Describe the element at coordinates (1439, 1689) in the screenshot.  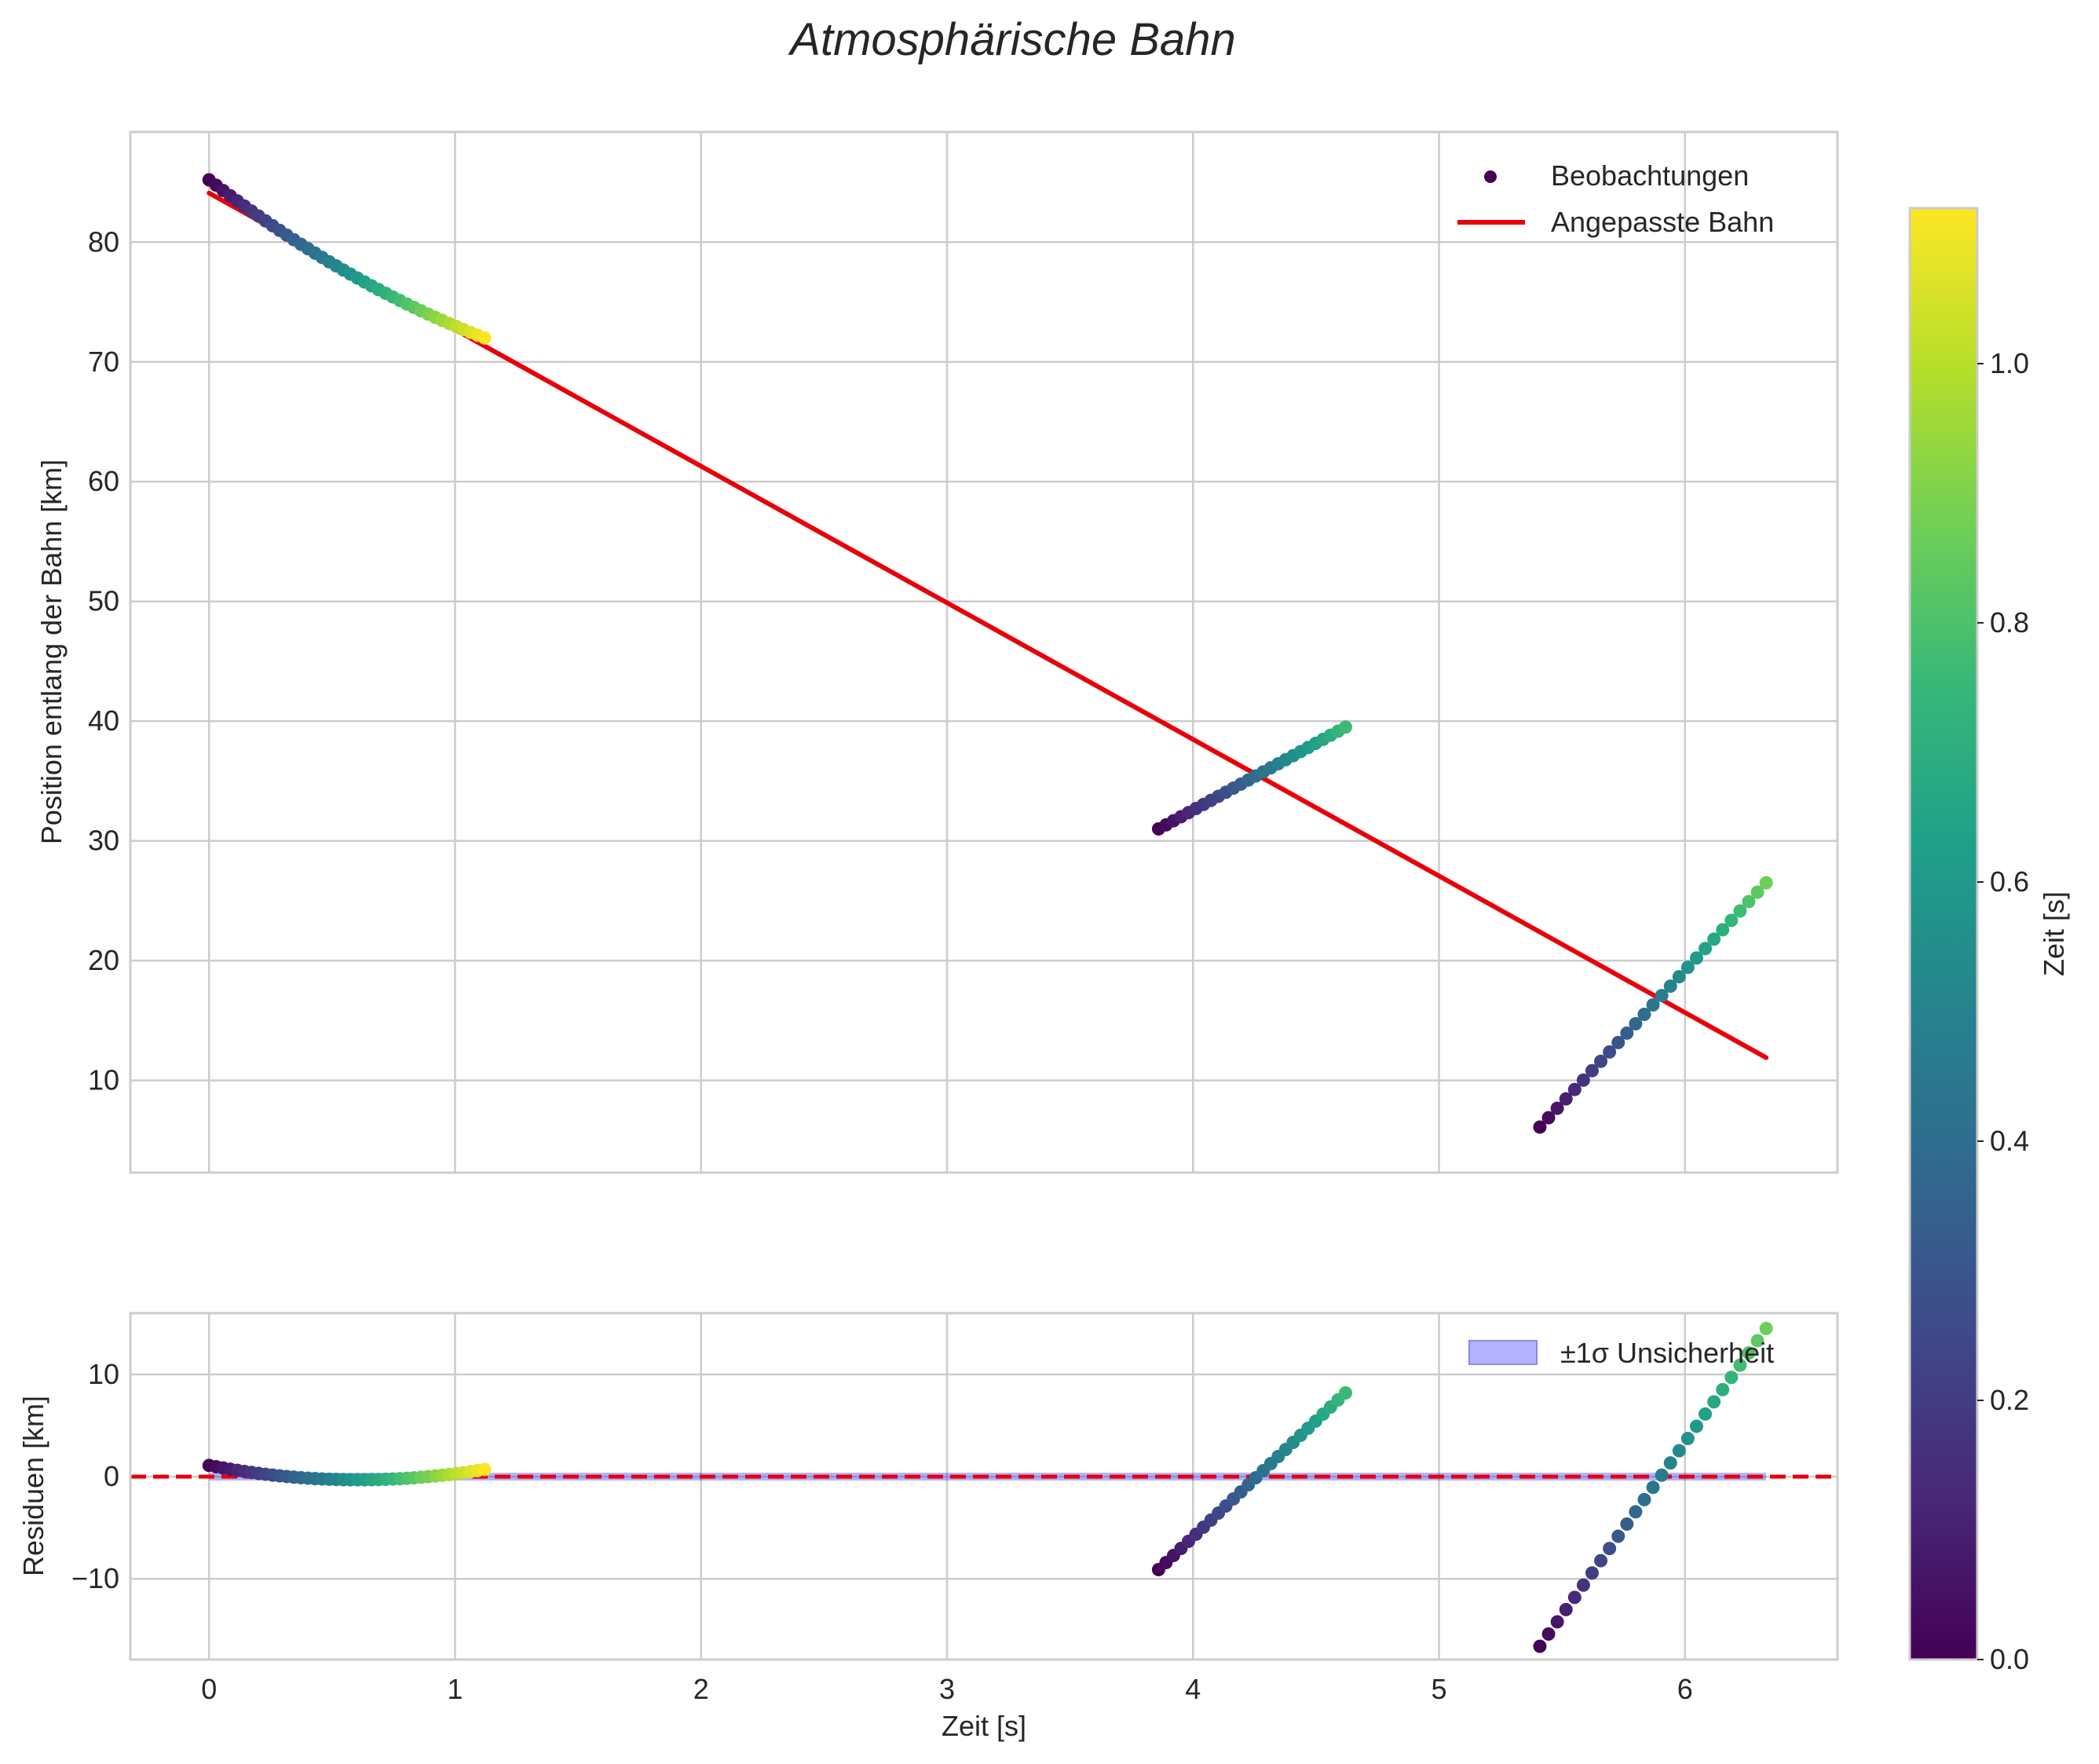
I see `x-tick-5: 5` at that location.